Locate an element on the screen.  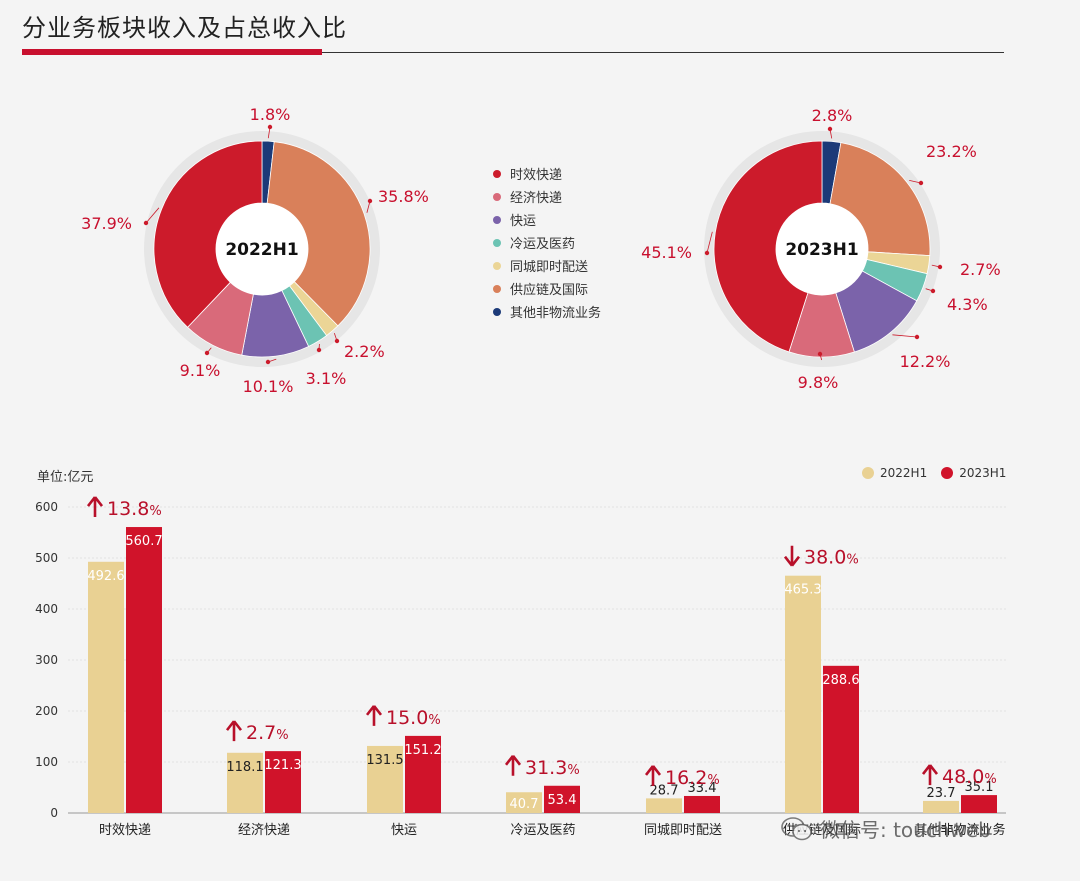
donut-center is located at coordinates (262, 249).